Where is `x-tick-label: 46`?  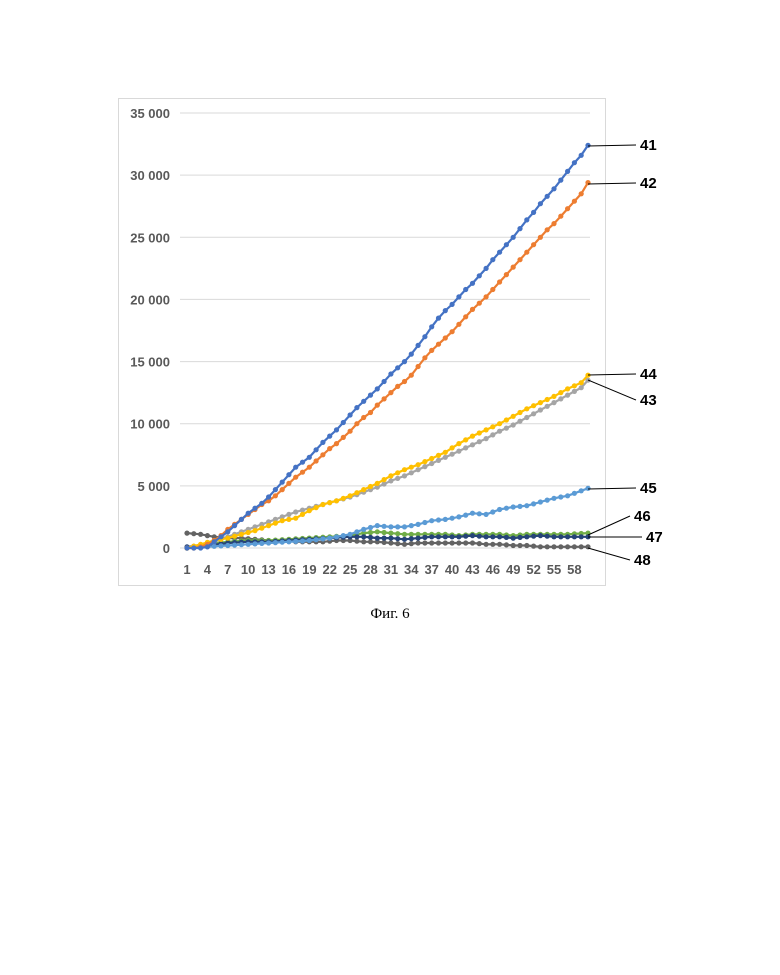 x-tick-label: 46 is located at coordinates (493, 569).